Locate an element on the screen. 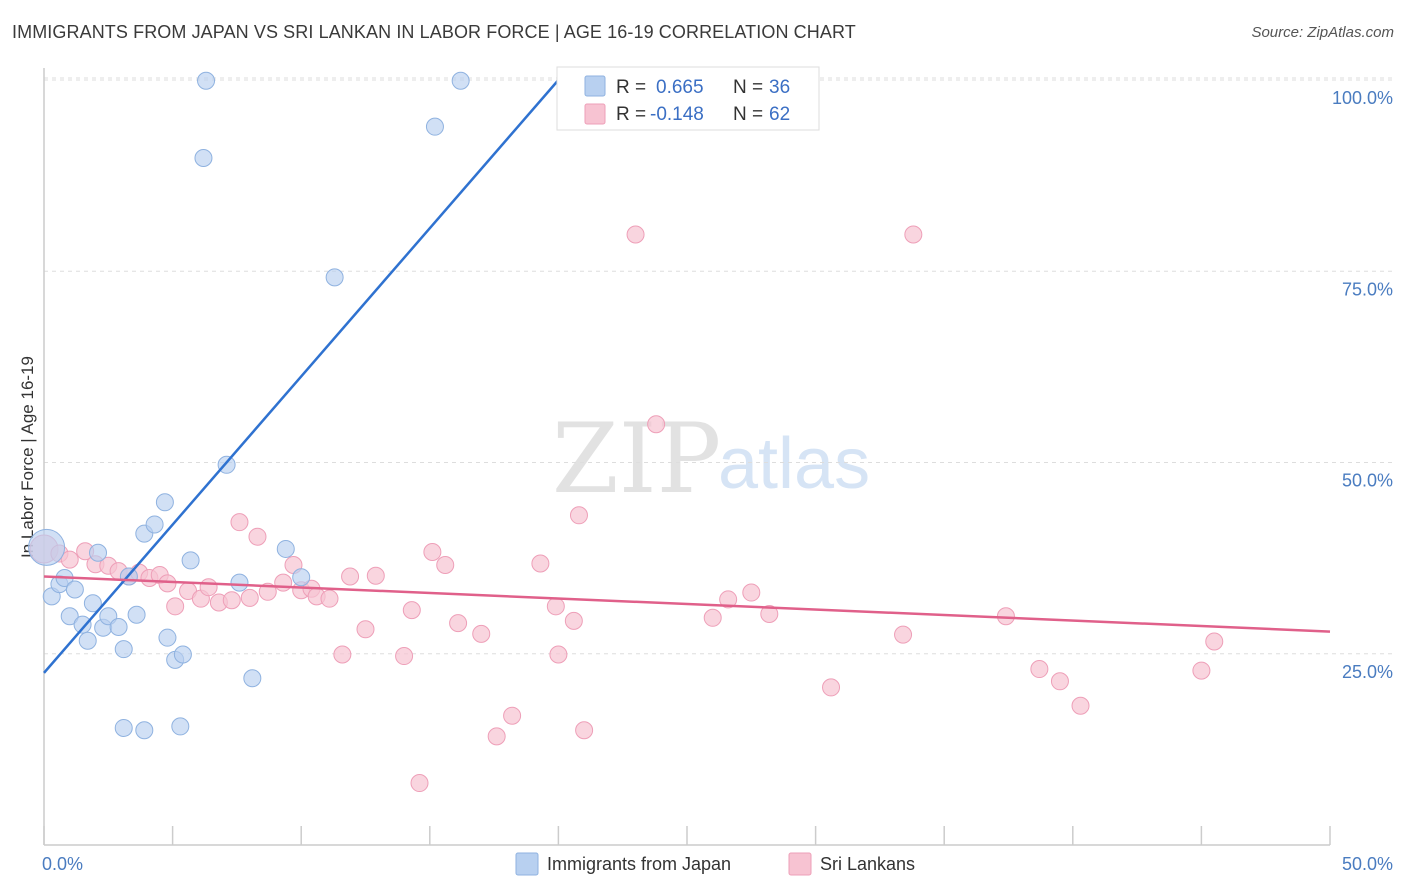 Image resolution: width=1406 pixels, height=892 pixels. y-tick-label: 75.0% is located at coordinates (1367, 289).